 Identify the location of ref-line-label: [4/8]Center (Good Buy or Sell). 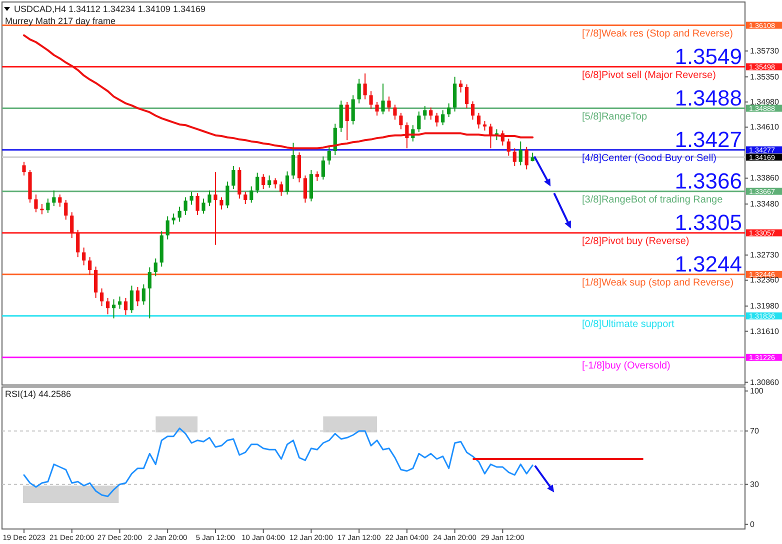
(649, 158).